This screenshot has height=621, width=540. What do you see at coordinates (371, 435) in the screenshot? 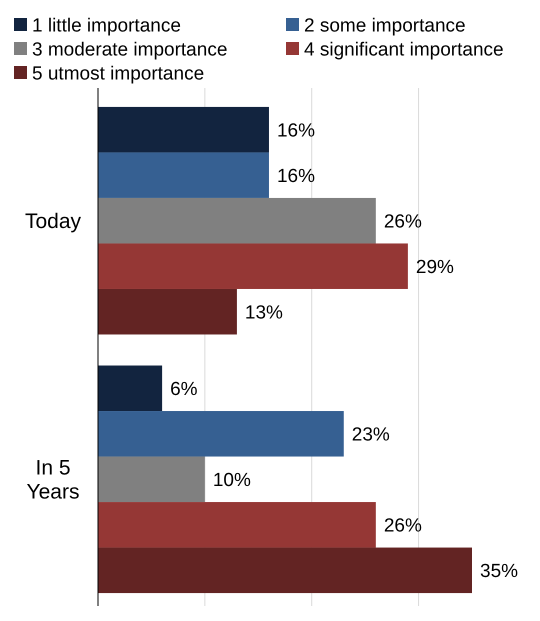
I see `data-label: 23%` at bounding box center [371, 435].